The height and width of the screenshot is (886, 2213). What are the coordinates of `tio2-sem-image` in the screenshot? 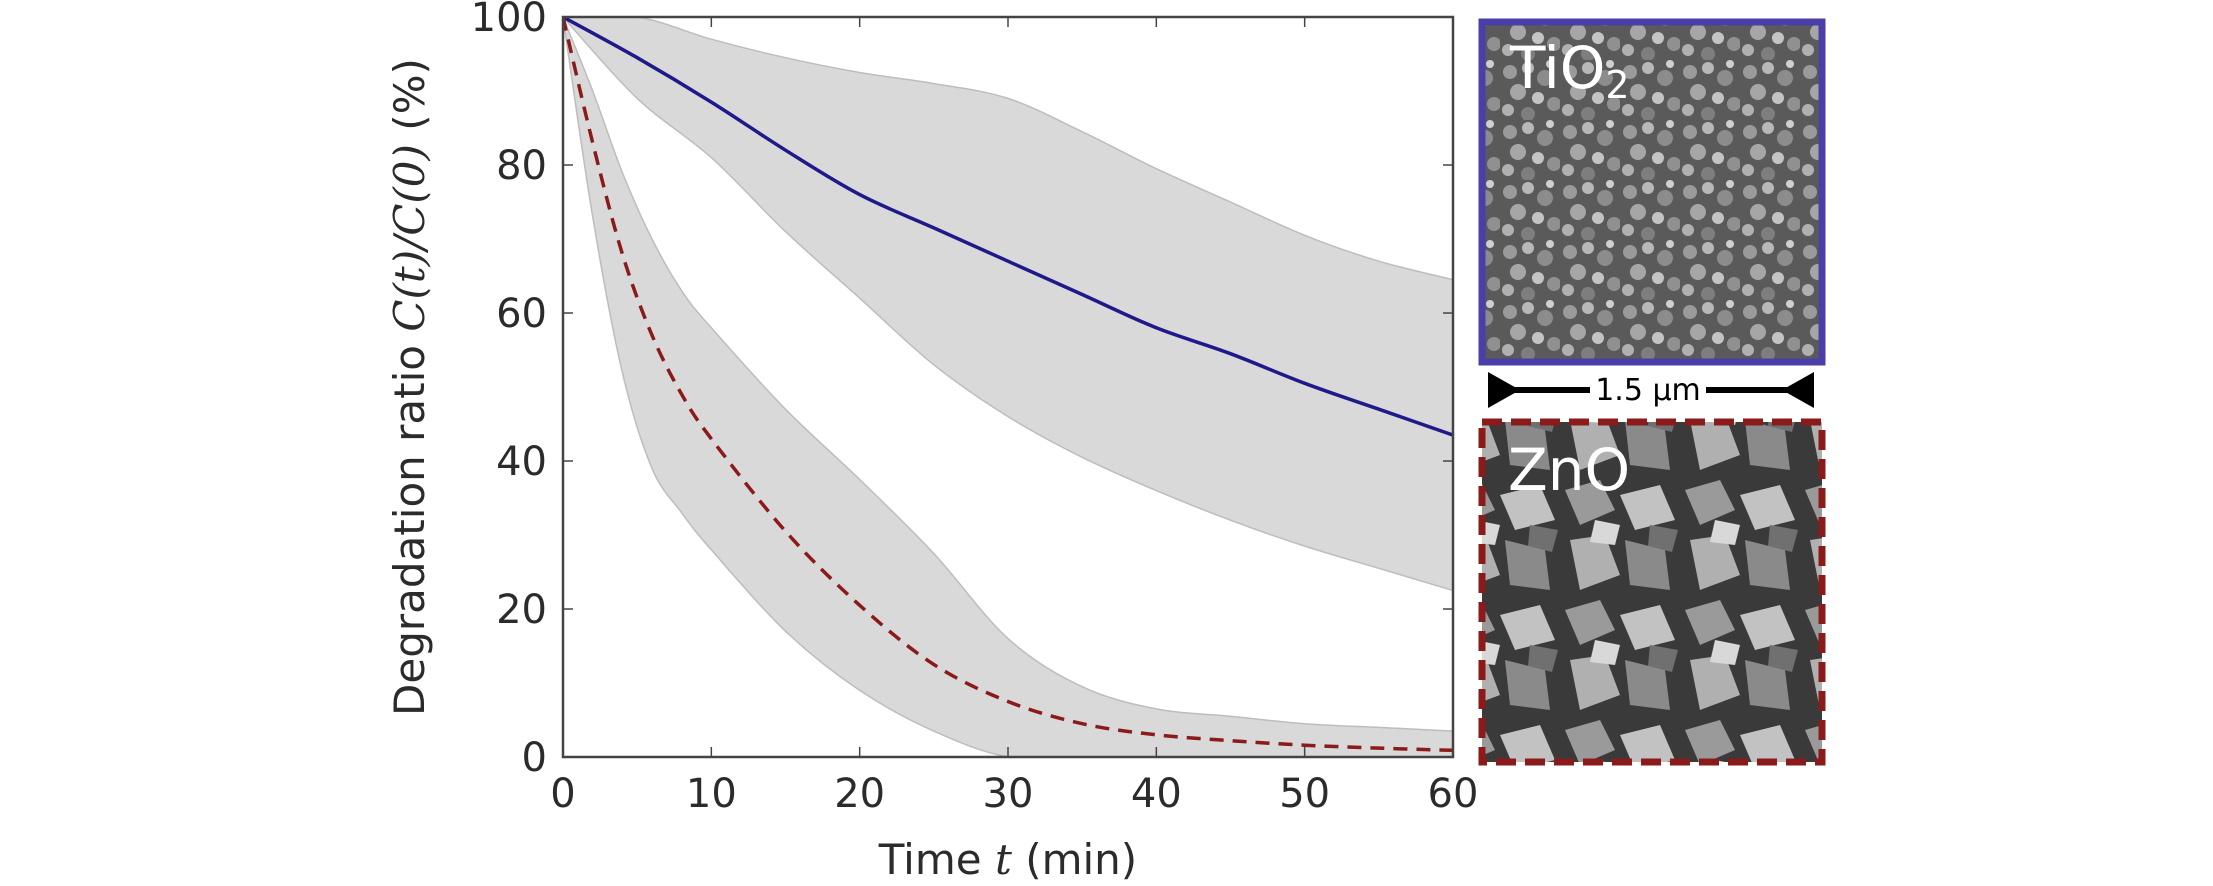 It's located at (1652, 192).